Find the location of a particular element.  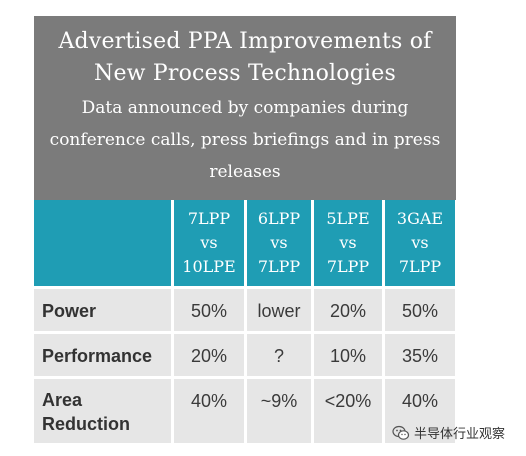

table-cell: ? is located at coordinates (279, 355).